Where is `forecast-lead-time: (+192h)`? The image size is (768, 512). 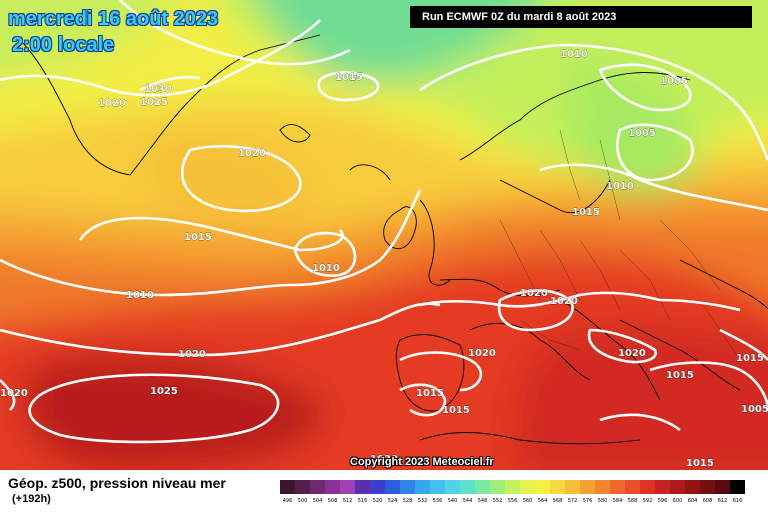
forecast-lead-time: (+192h) is located at coordinates (31, 499).